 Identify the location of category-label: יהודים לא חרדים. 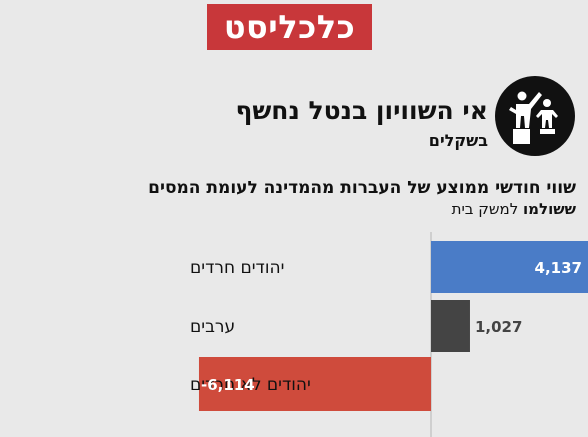
(250, 385).